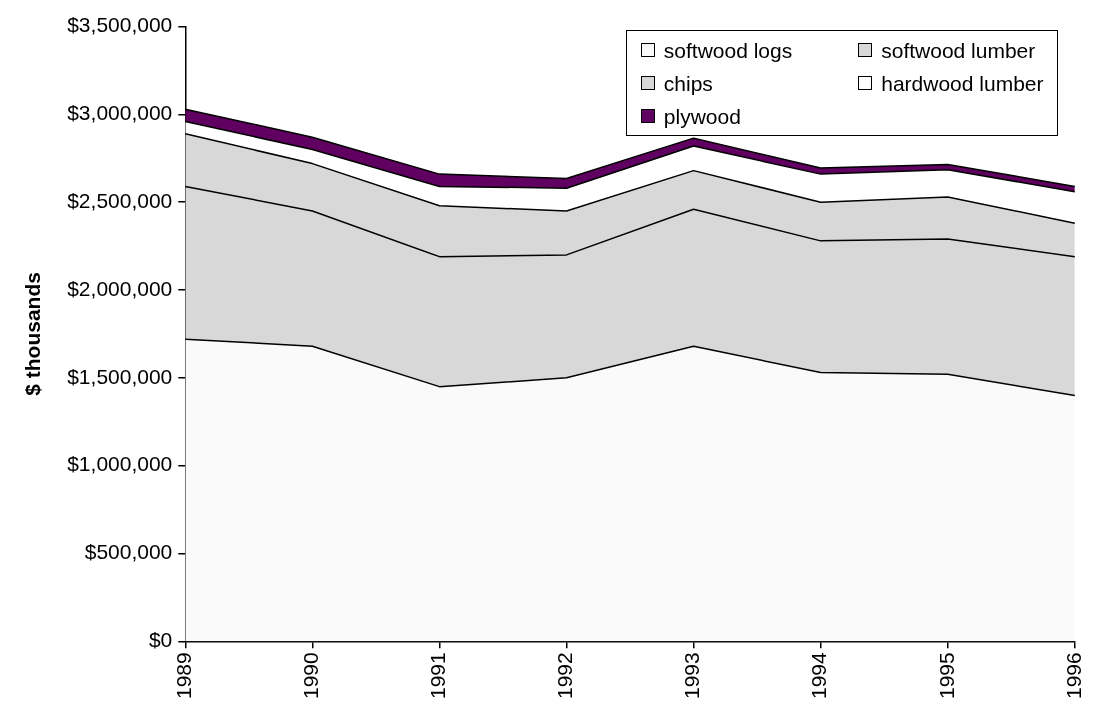  I want to click on legend-label: hardwood lumber, so click(962, 83).